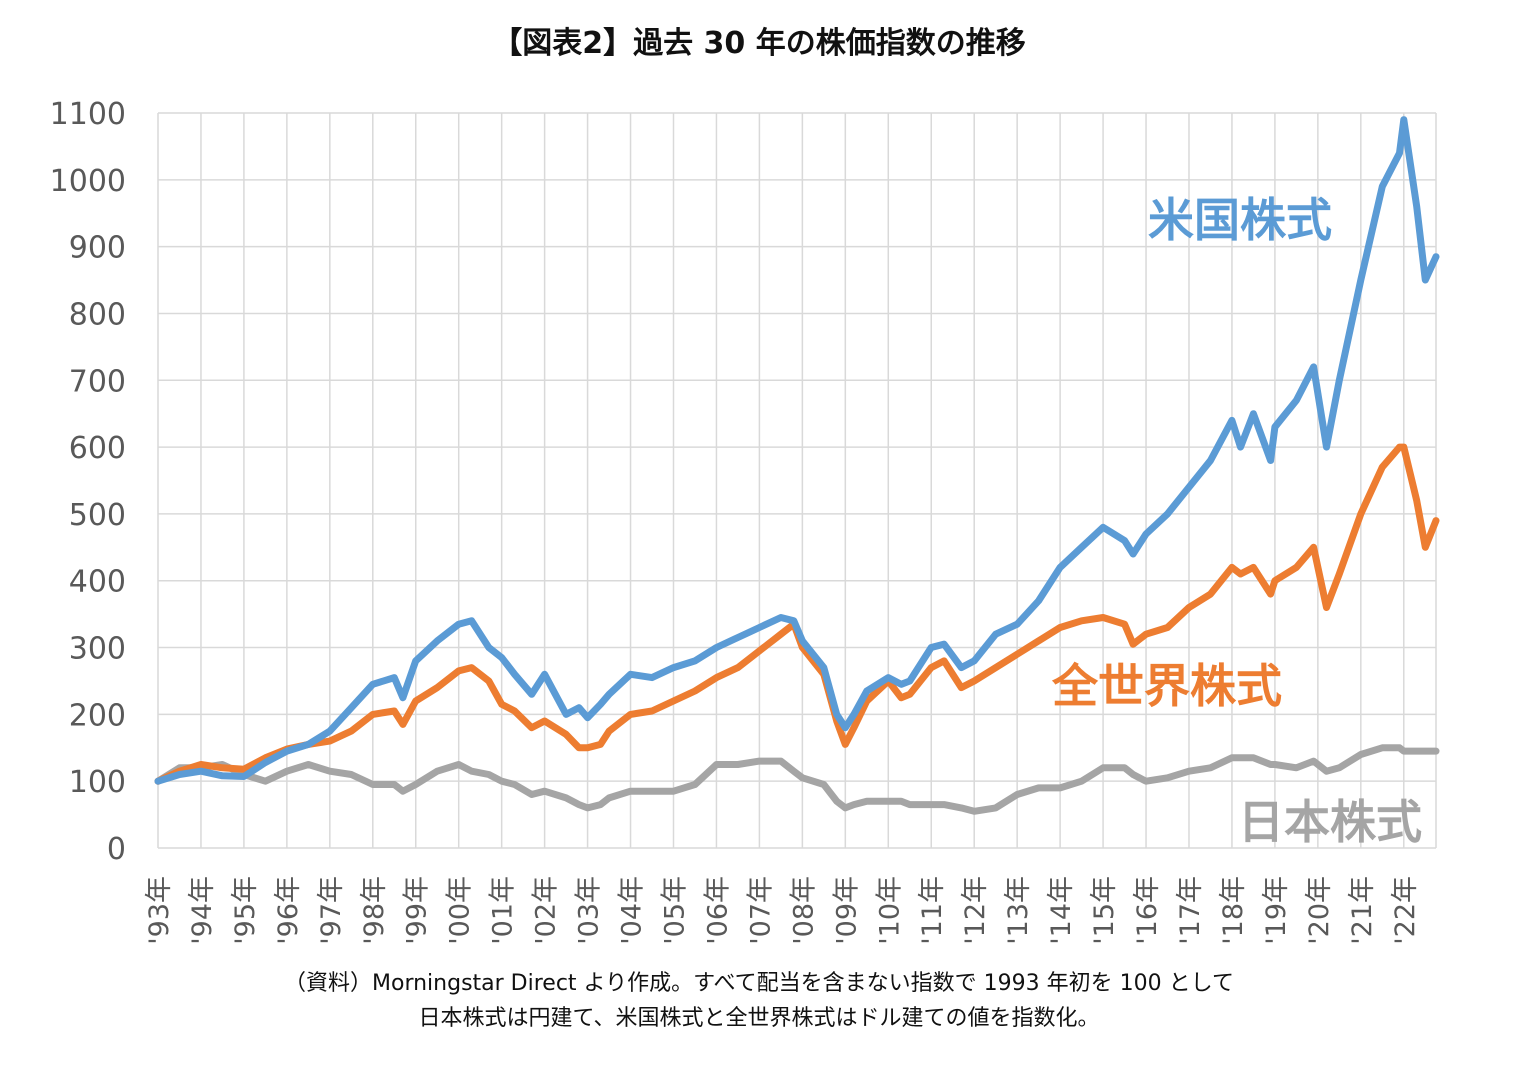 The image size is (1518, 1067). I want to click on source-note-line-2: 日本株式は円建て、米国株式と全世界株式はドル建ての値を指数化。, so click(759, 1018).